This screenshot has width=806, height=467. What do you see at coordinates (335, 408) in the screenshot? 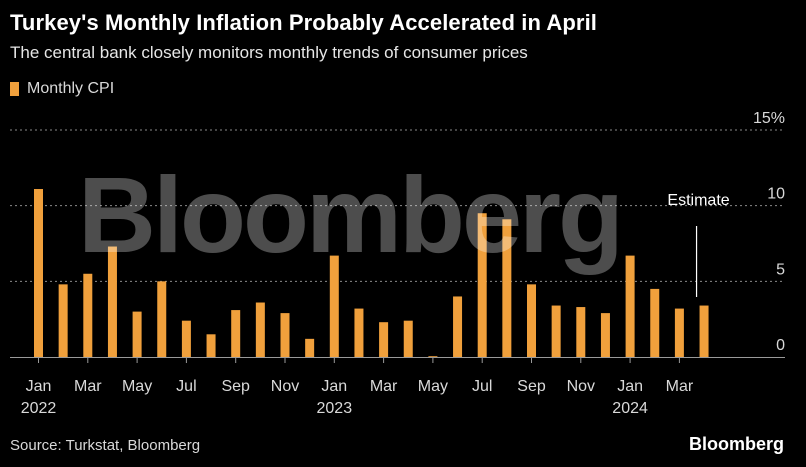
I see `x-year-label: 2023` at bounding box center [335, 408].